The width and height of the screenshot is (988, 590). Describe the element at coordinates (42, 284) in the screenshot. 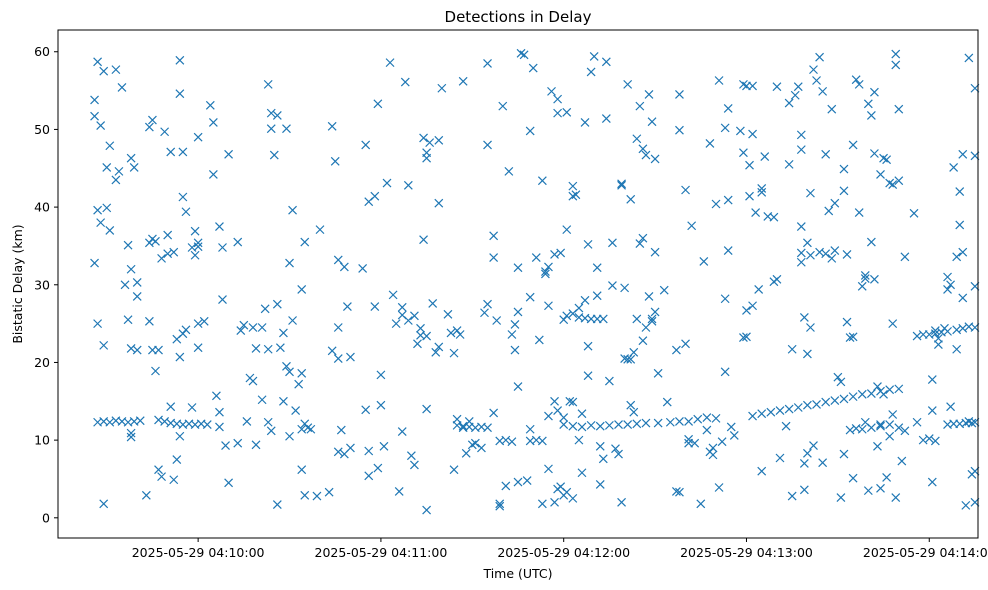

I see `y-tick-label: 30` at that location.